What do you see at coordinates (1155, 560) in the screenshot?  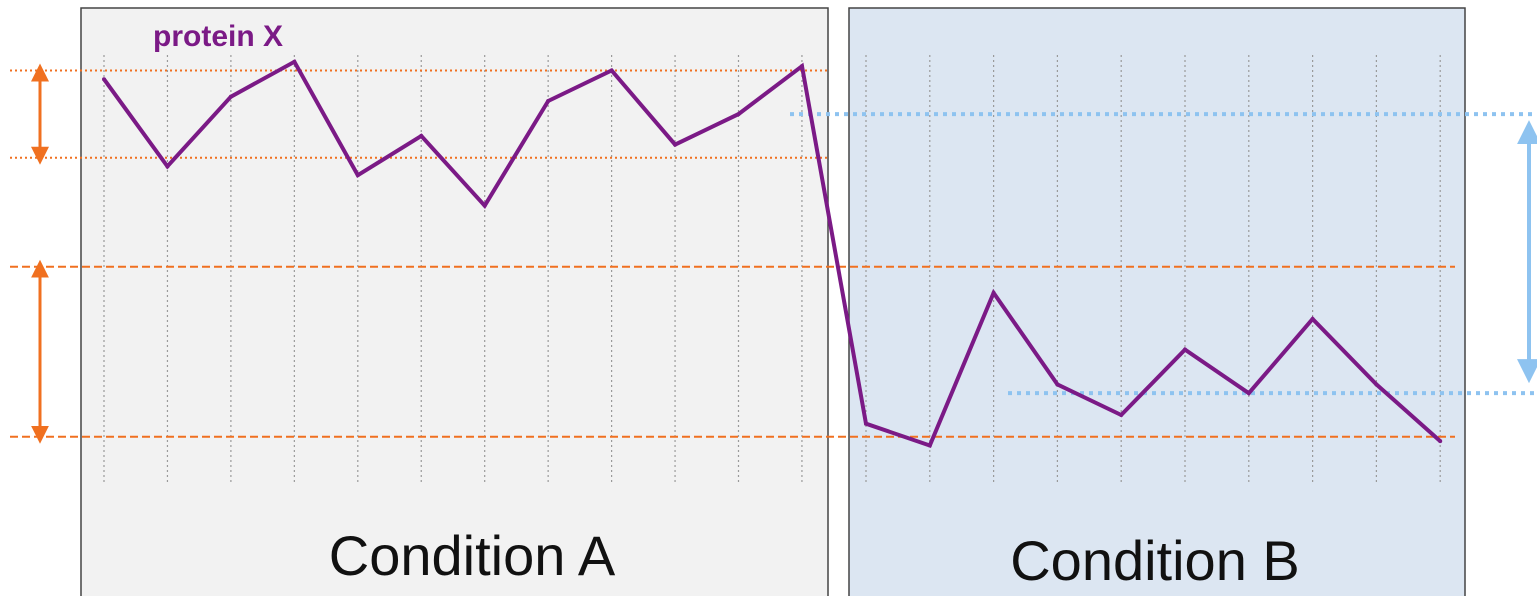 I see `condition-b-label: Condition B` at bounding box center [1155, 560].